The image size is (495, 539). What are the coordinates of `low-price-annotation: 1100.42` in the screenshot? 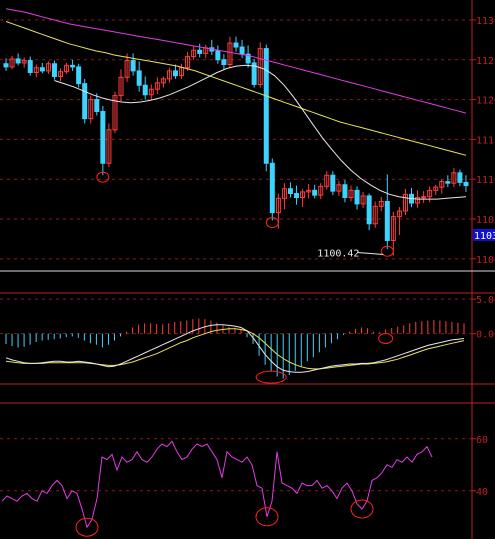 It's located at (338, 253).